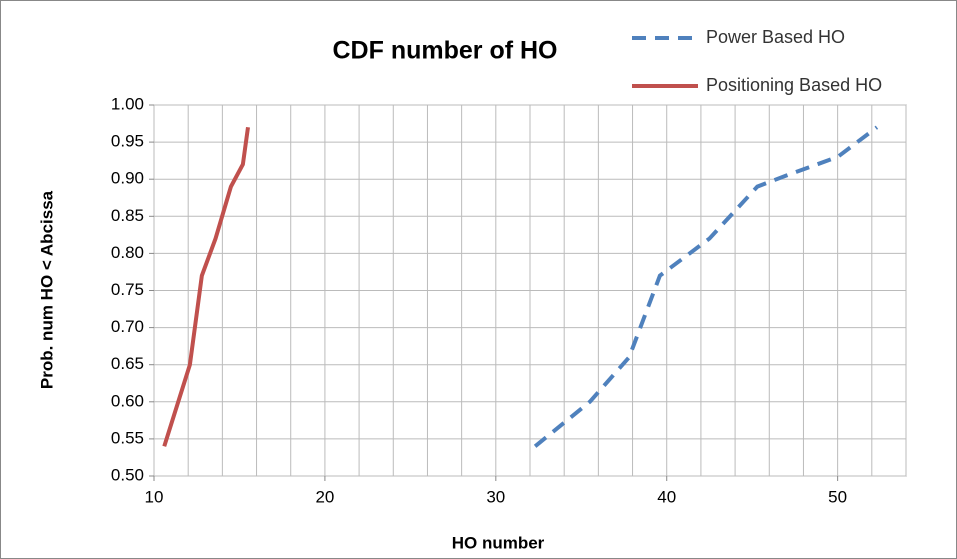  What do you see at coordinates (666, 496) in the screenshot?
I see `x-tick-label: 40` at bounding box center [666, 496].